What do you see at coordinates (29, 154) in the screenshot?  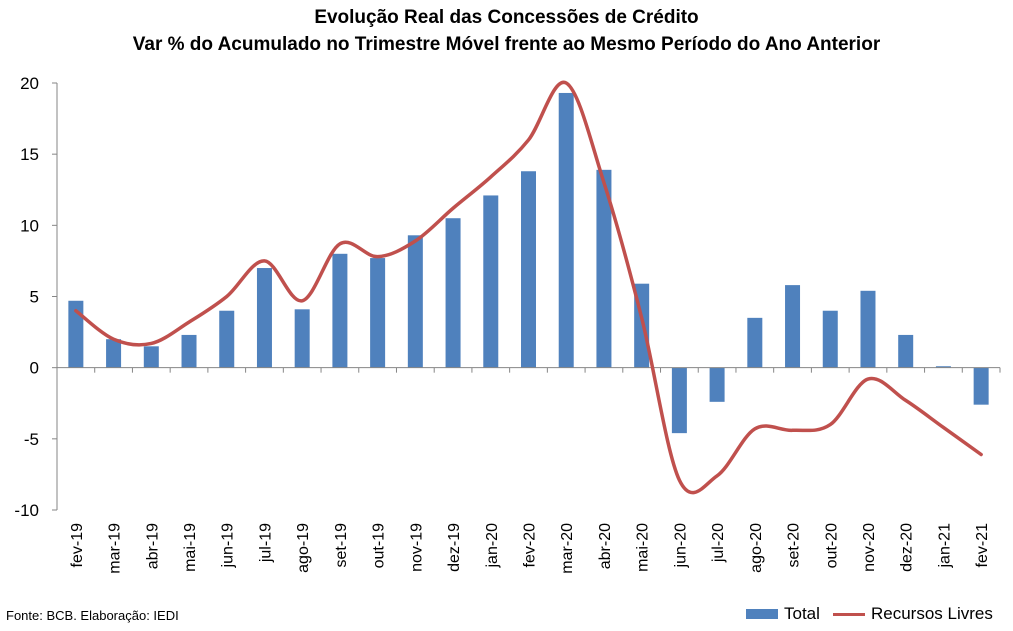 I see `y-tick-label: 15` at bounding box center [29, 154].